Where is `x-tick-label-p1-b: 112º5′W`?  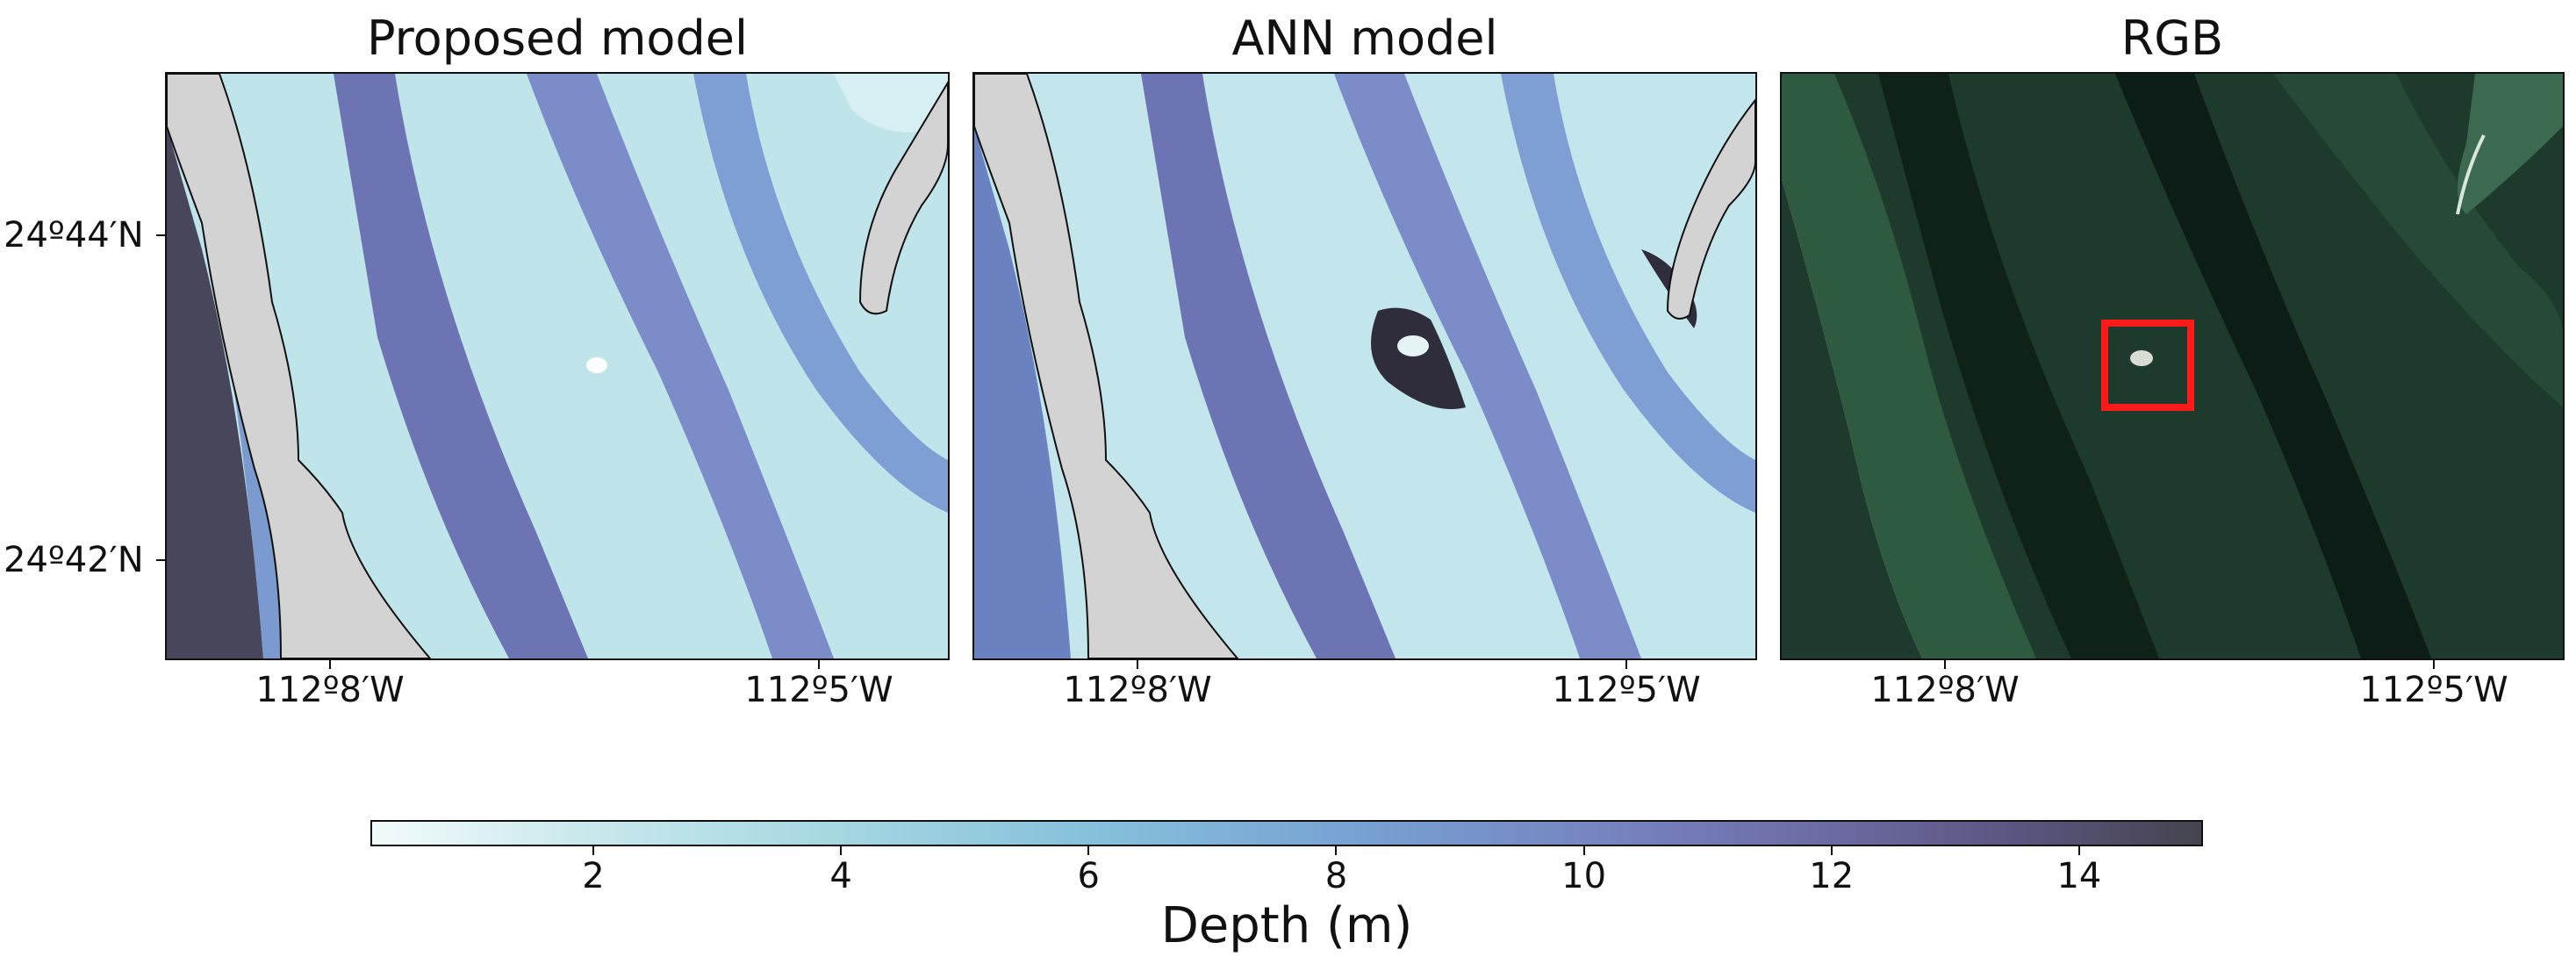 x-tick-label-p1-b: 112º5′W is located at coordinates (818, 690).